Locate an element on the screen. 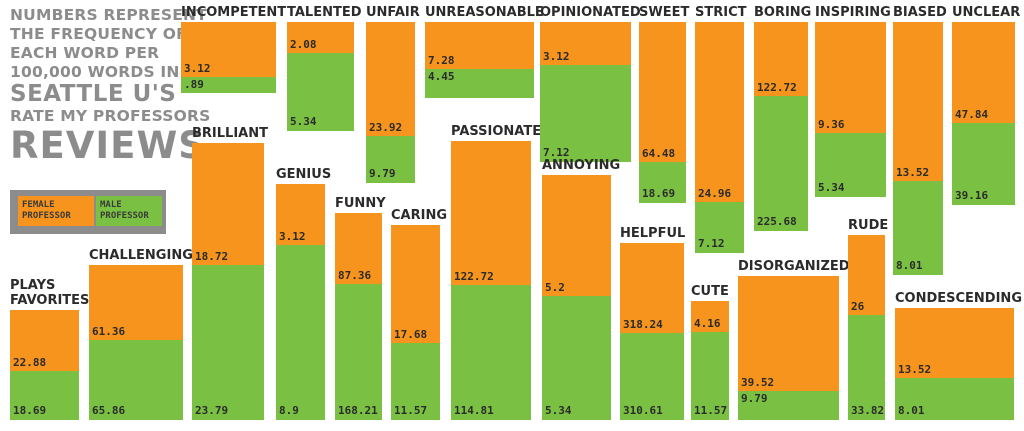 The image size is (1024, 431). value-female-strict: 24.96 is located at coordinates (715, 193).